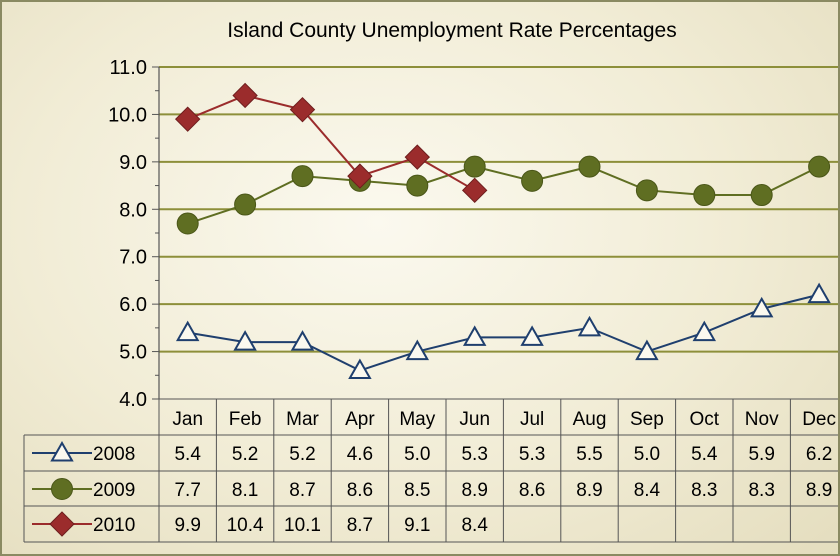 The height and width of the screenshot is (556, 840). What do you see at coordinates (819, 454) in the screenshot?
I see `series-2008-table-value: 6.2` at bounding box center [819, 454].